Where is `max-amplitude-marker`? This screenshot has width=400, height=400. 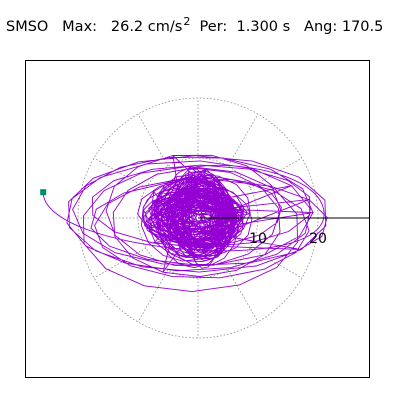 max-amplitude-marker is located at coordinates (43, 192).